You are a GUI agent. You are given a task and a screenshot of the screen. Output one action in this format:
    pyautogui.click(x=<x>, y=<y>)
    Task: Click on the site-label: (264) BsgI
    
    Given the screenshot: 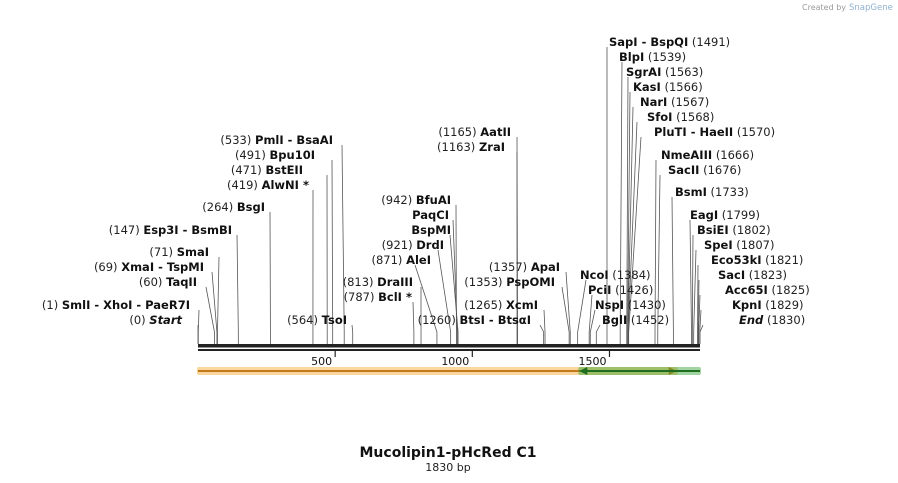 What is the action you would take?
    pyautogui.click(x=233, y=207)
    